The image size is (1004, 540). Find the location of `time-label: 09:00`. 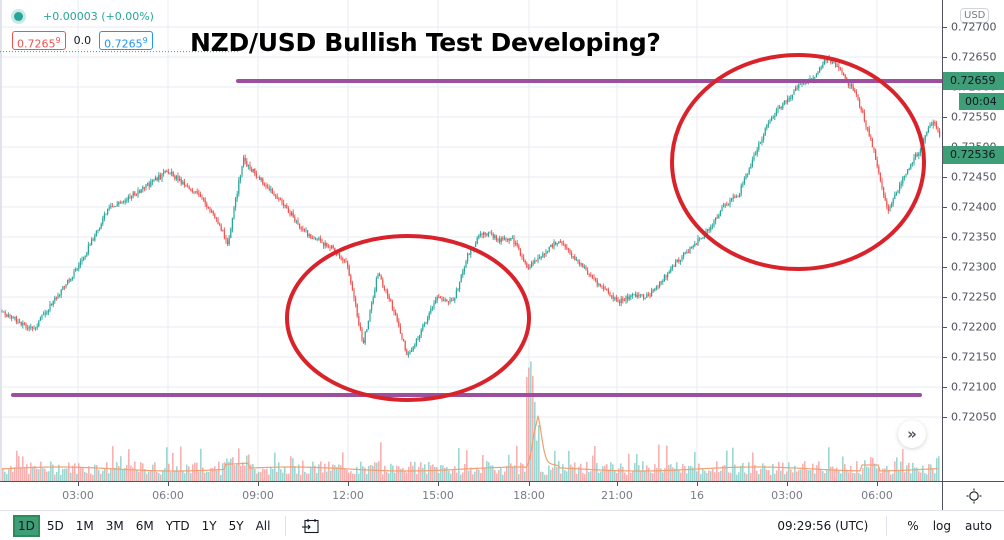

time-label: 09:00 is located at coordinates (258, 495).